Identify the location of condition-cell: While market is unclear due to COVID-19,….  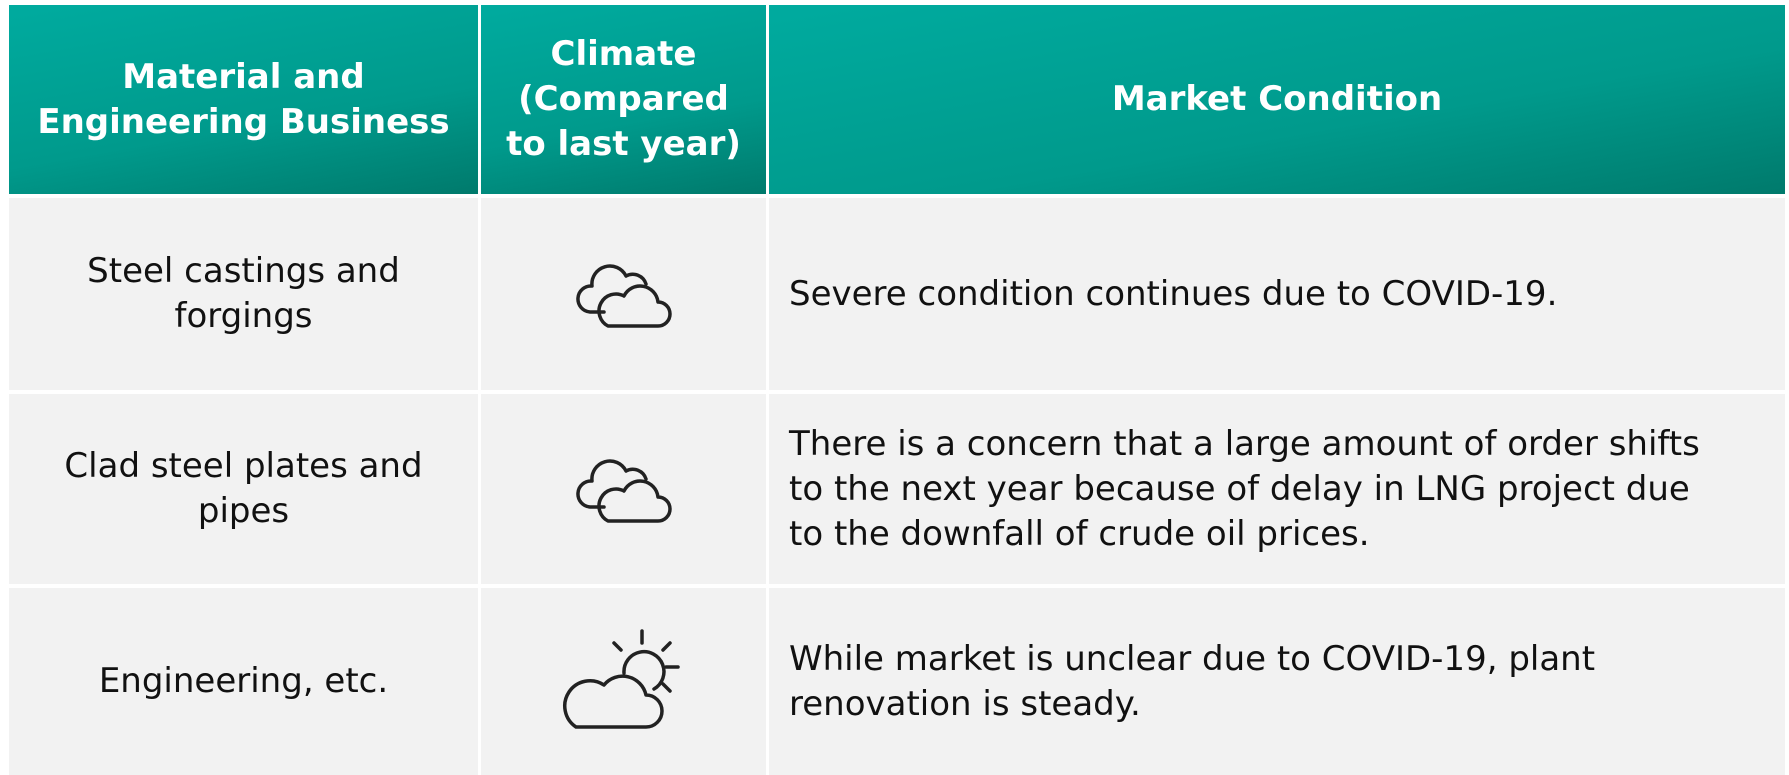
(1277, 681).